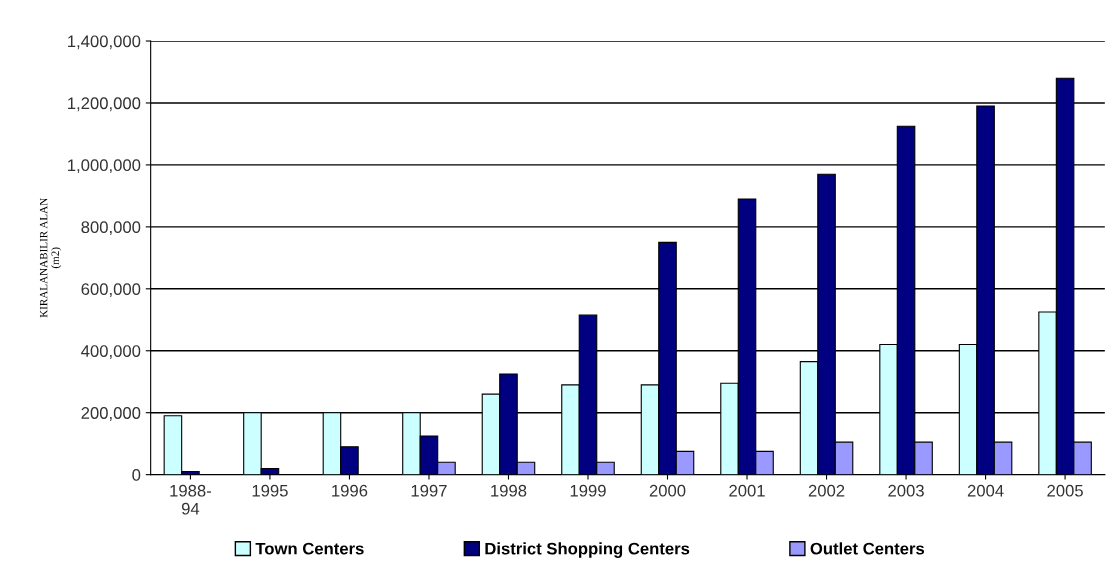  Describe the element at coordinates (111, 290) in the screenshot. I see `y-tick-label: 600,000` at that location.